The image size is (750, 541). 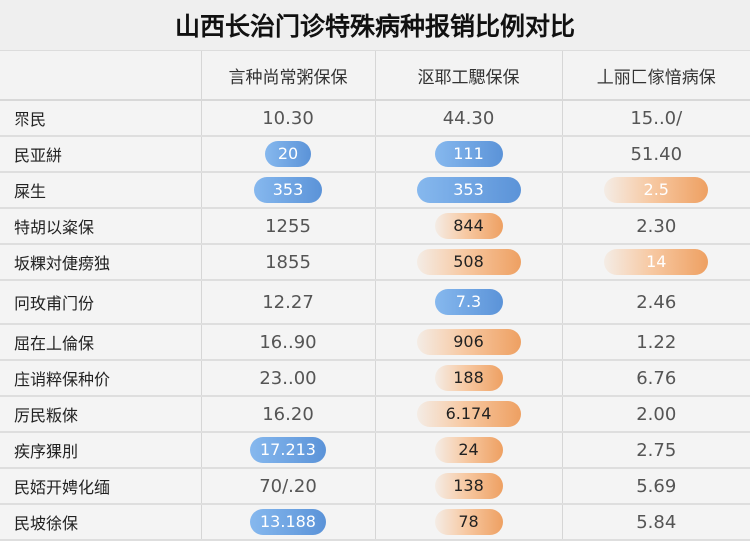 I want to click on value-pill: 906, so click(x=468, y=342).